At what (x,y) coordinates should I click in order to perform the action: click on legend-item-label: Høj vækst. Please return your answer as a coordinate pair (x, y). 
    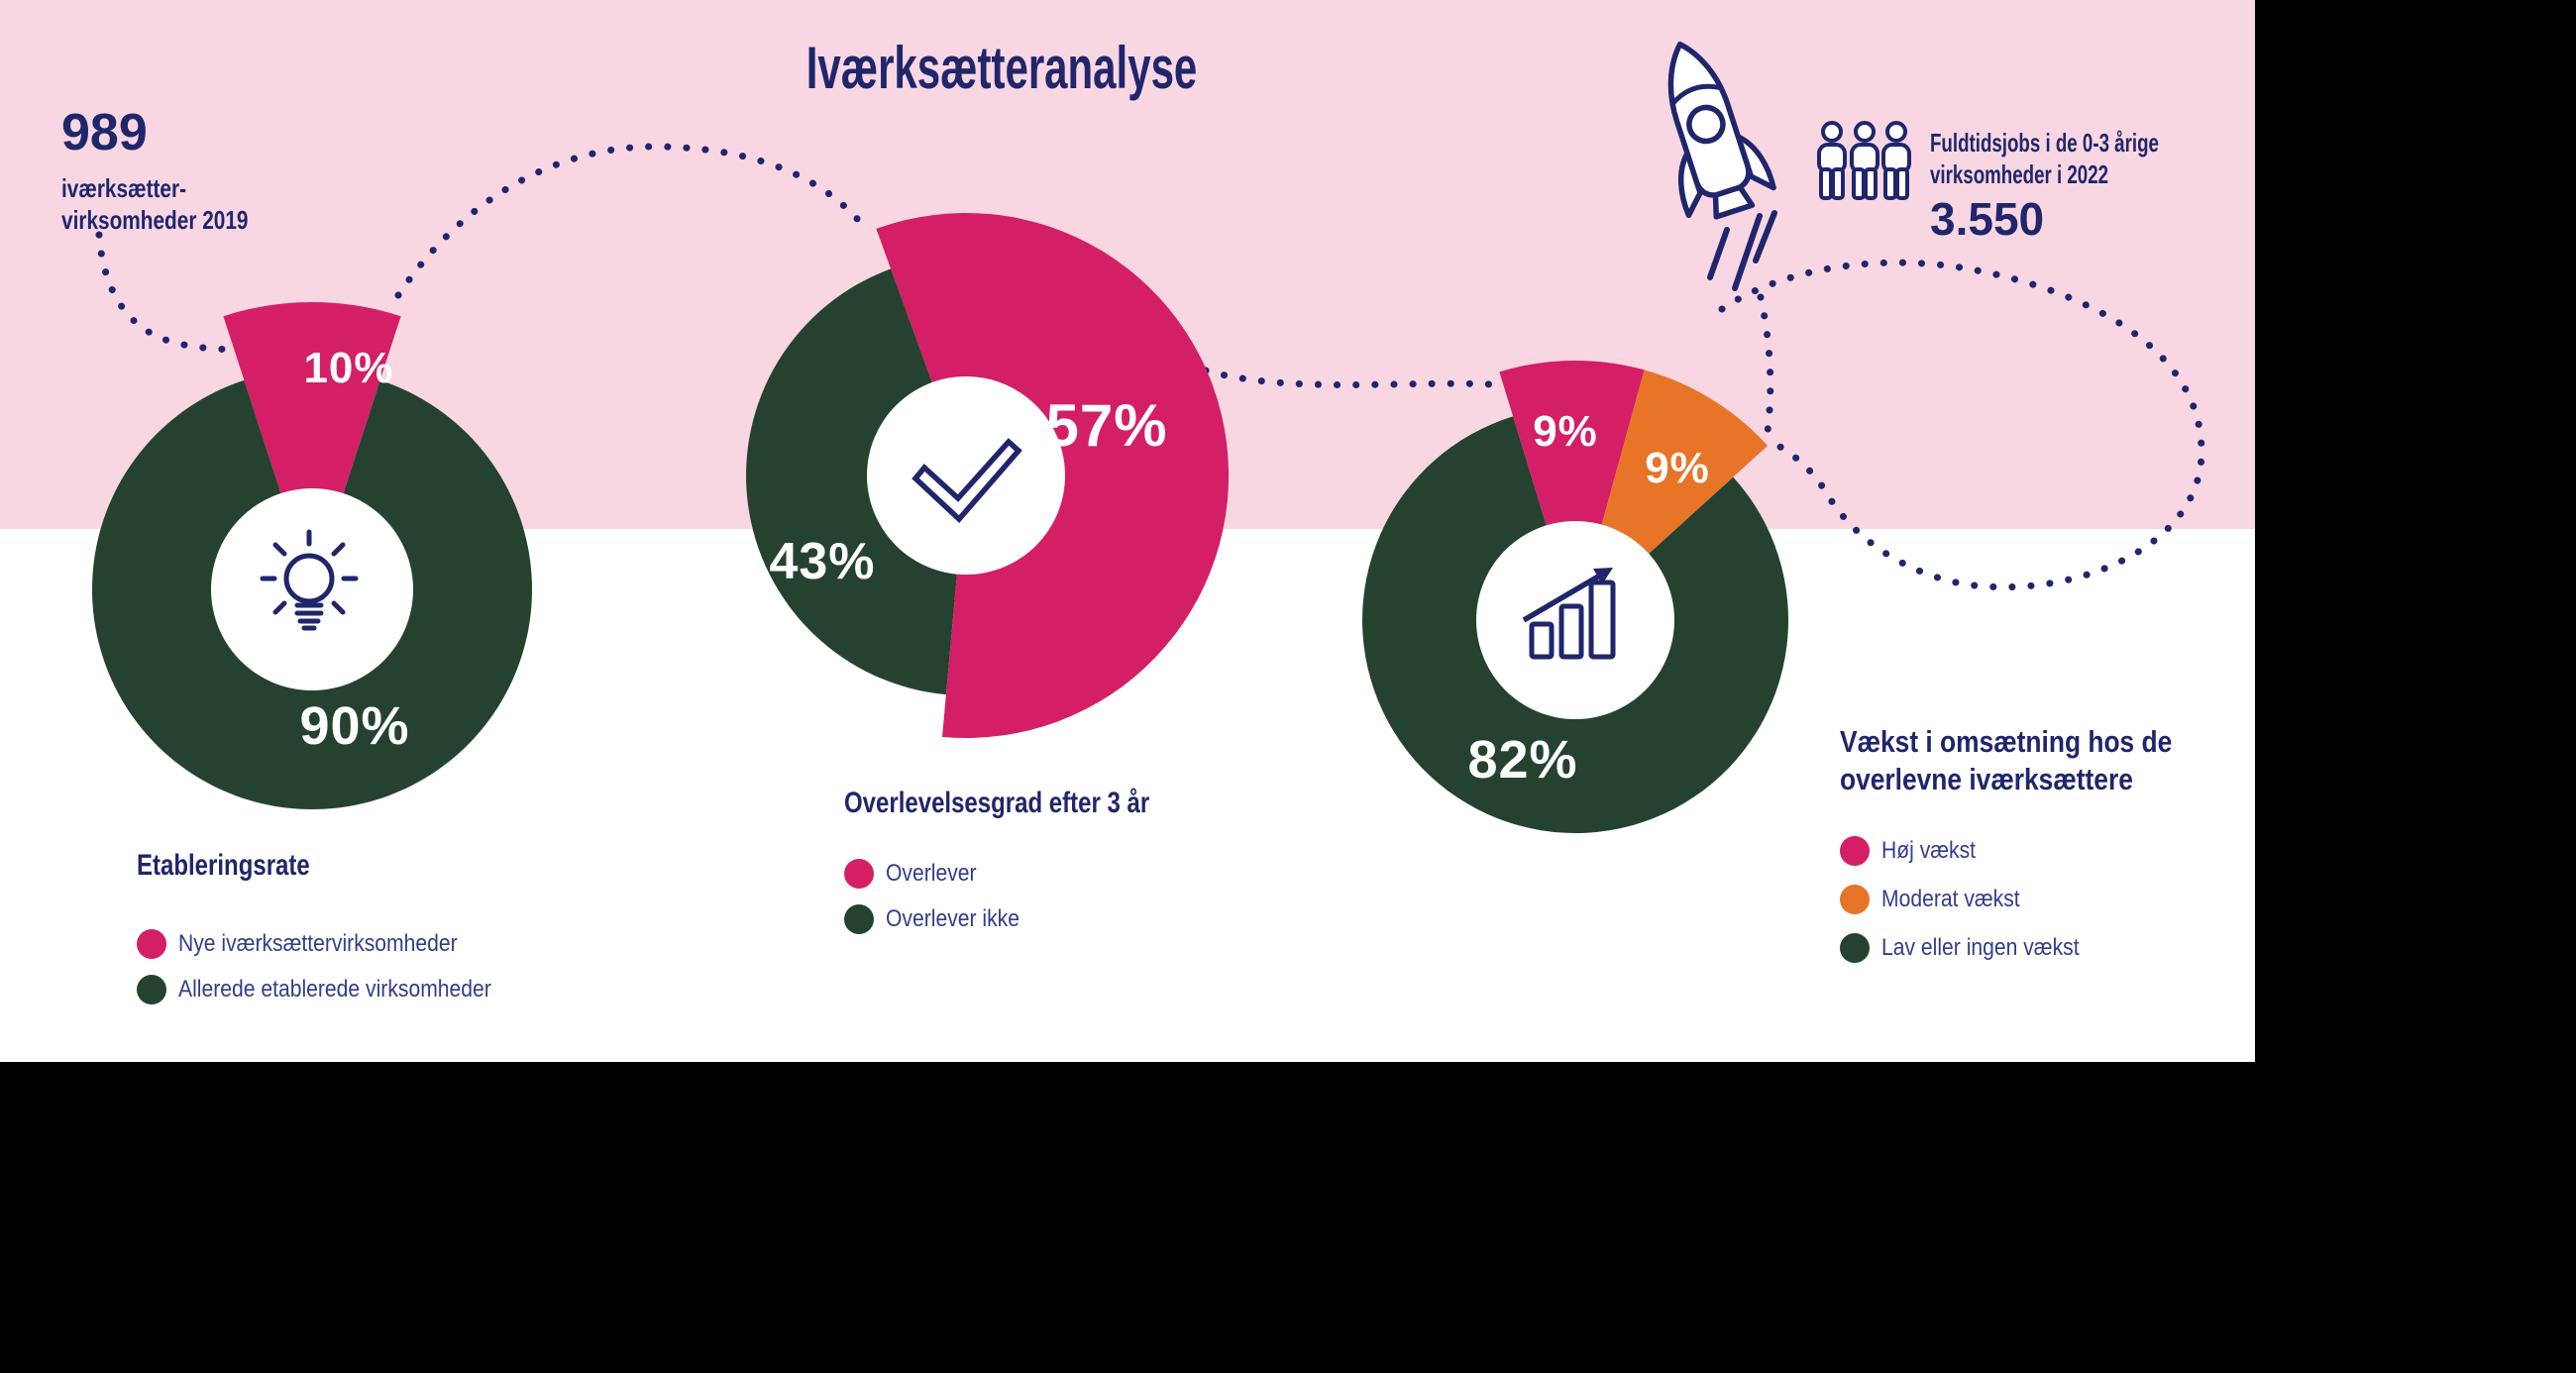
    Looking at the image, I should click on (1929, 850).